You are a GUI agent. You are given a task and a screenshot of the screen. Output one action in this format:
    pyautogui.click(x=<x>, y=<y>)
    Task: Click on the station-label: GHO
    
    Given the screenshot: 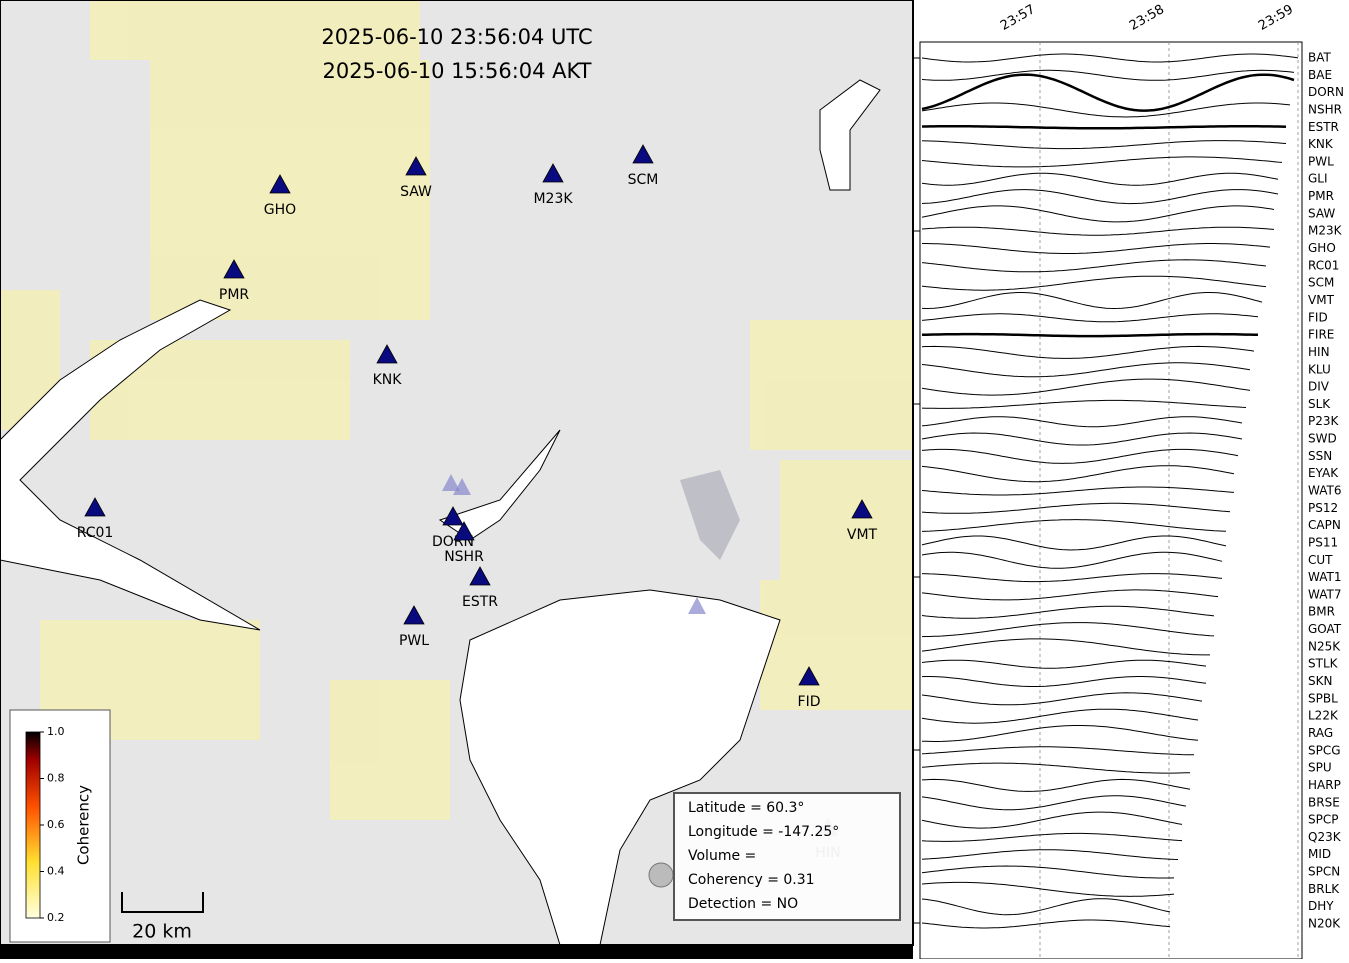 What is the action you would take?
    pyautogui.click(x=280, y=210)
    